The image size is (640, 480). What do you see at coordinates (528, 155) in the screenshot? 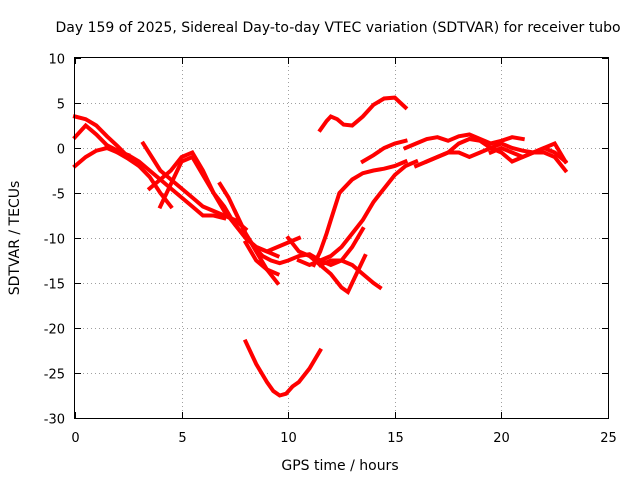
I see `series-line-s20` at bounding box center [528, 155].